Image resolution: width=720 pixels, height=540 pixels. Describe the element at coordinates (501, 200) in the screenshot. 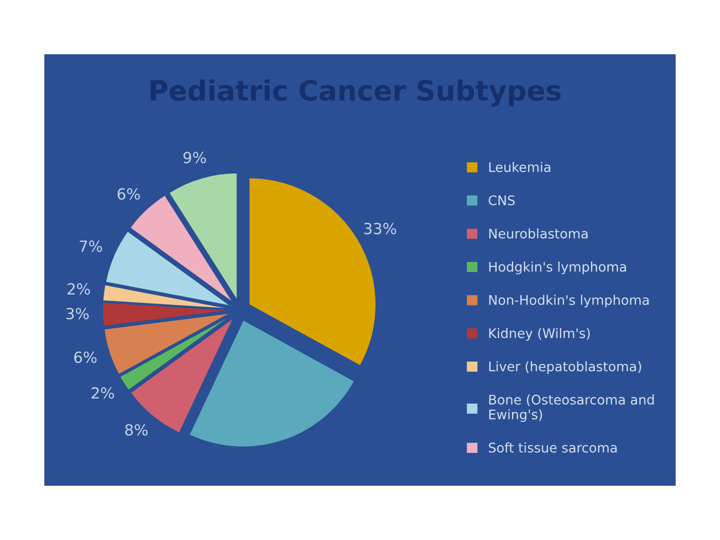

I see `legend-label: CNS` at that location.